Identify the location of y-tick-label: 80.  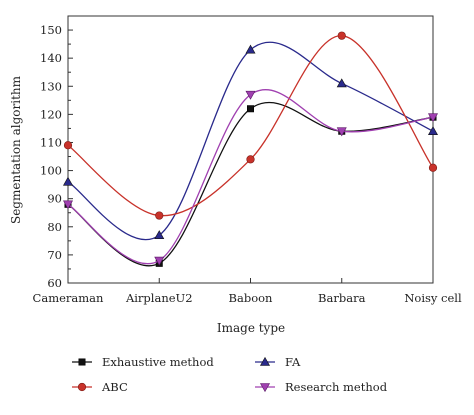
(54, 227).